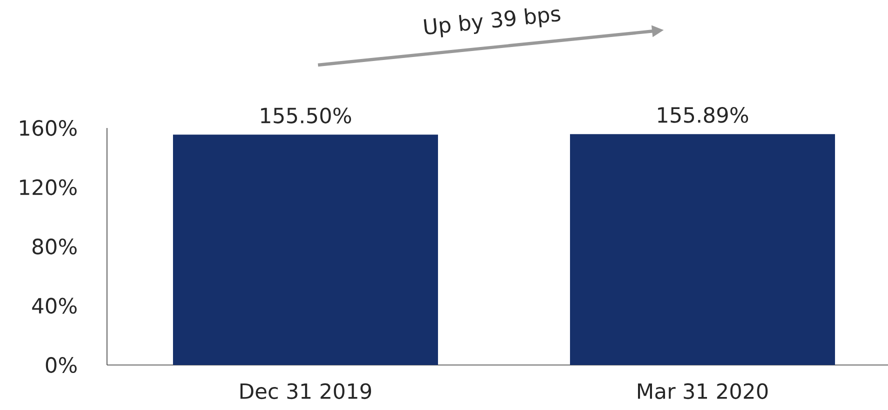 Image resolution: width=888 pixels, height=410 pixels. I want to click on x-tick-label: Mar 31 2020, so click(703, 391).